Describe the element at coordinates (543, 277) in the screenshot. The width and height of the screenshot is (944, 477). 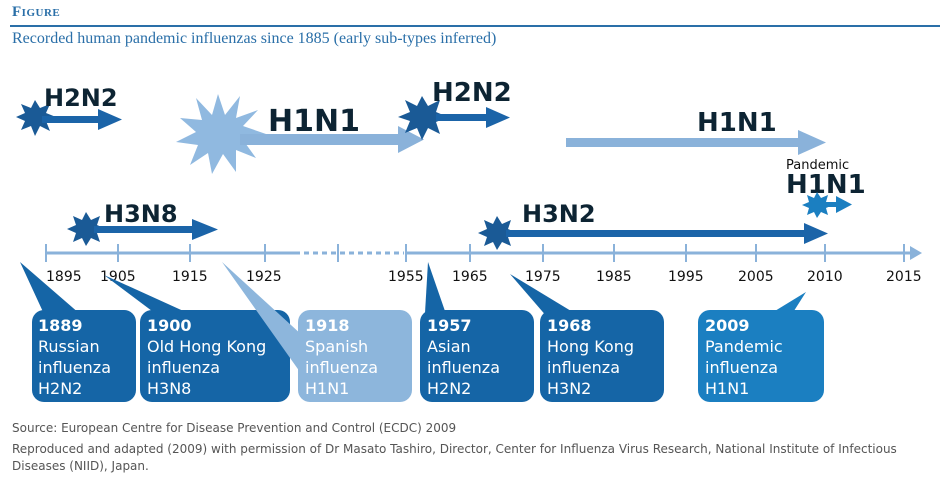
I see `tick-label: 1975` at that location.